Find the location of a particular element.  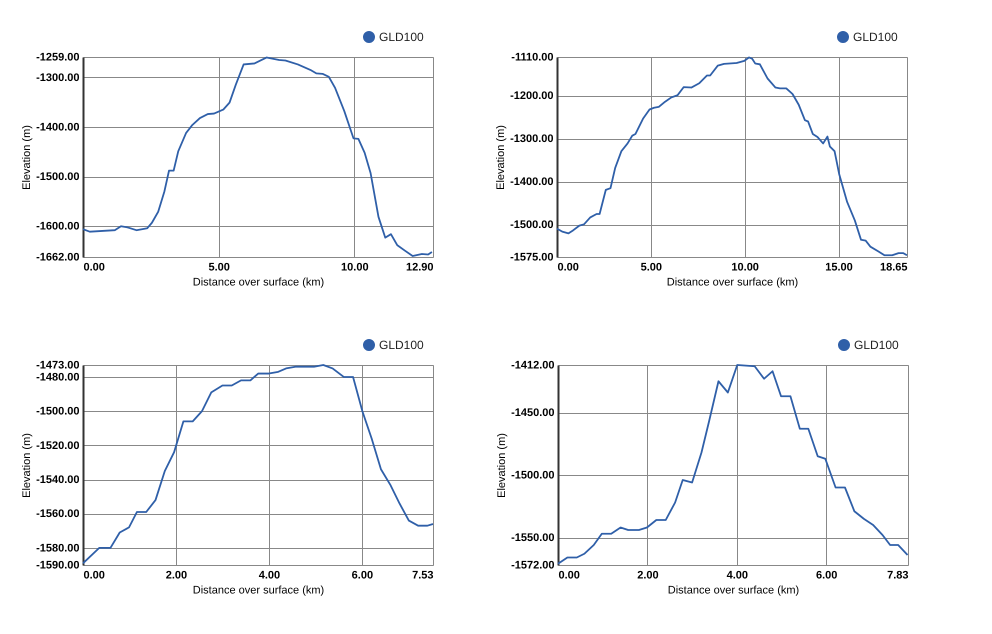

y-tick-label: -1662.00 is located at coordinates (58, 258).